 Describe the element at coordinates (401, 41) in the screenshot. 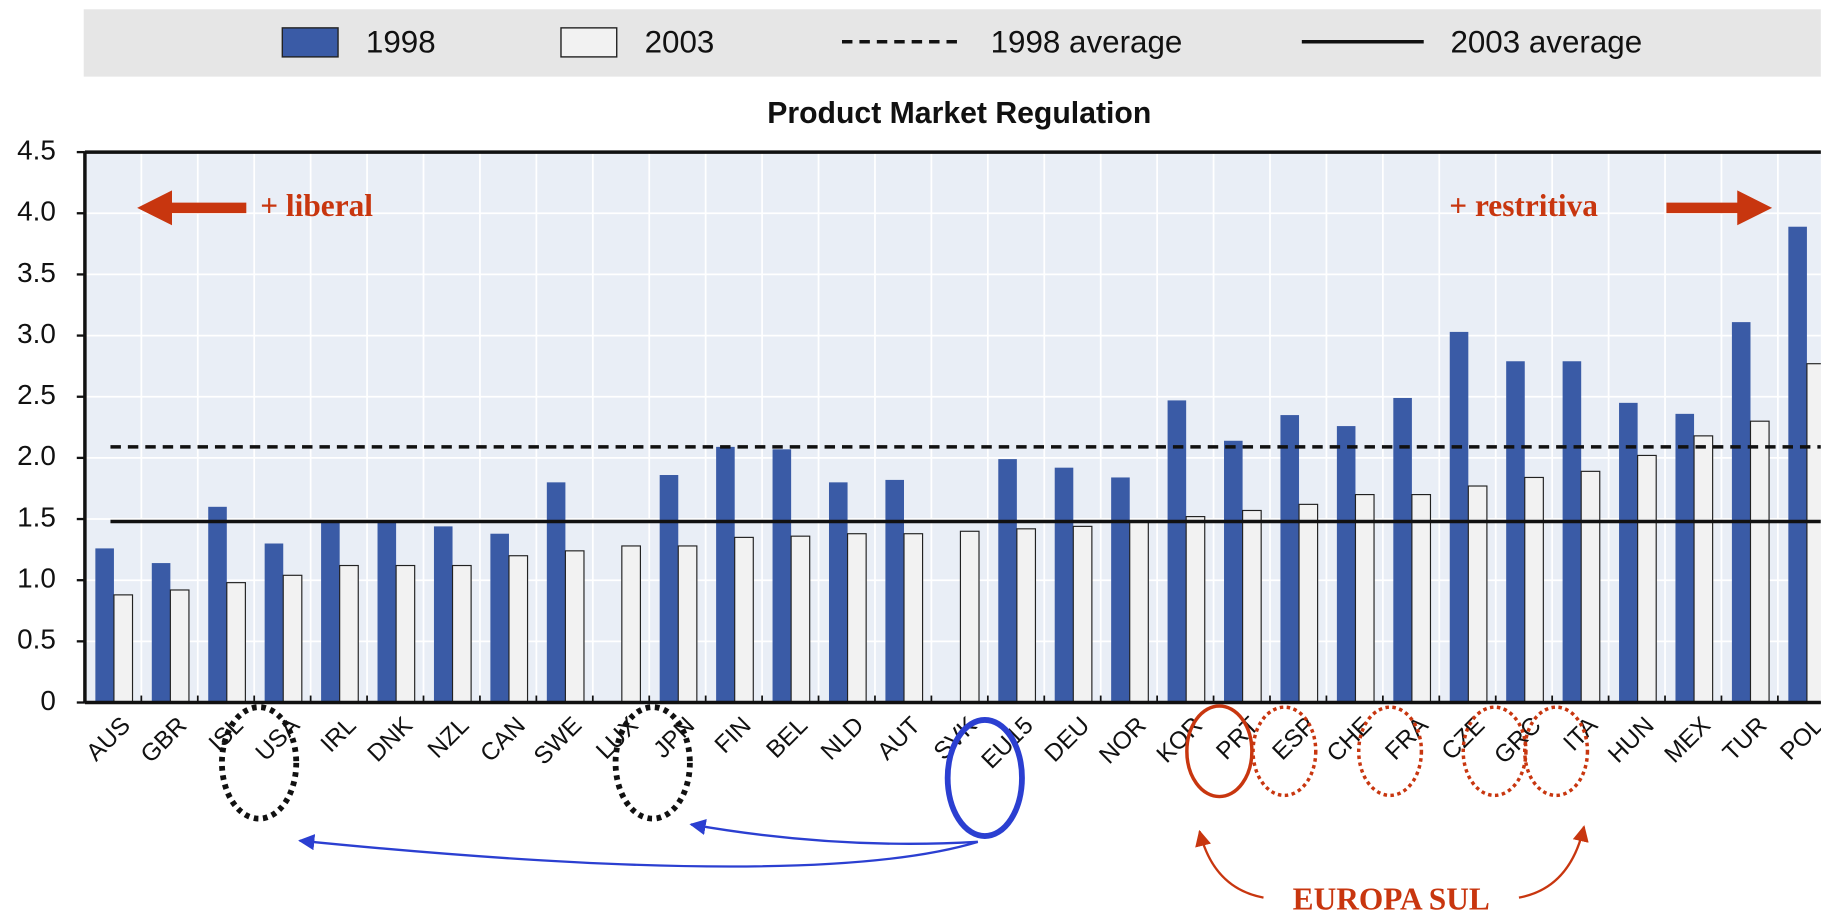

I see `legend-label: 1998` at that location.